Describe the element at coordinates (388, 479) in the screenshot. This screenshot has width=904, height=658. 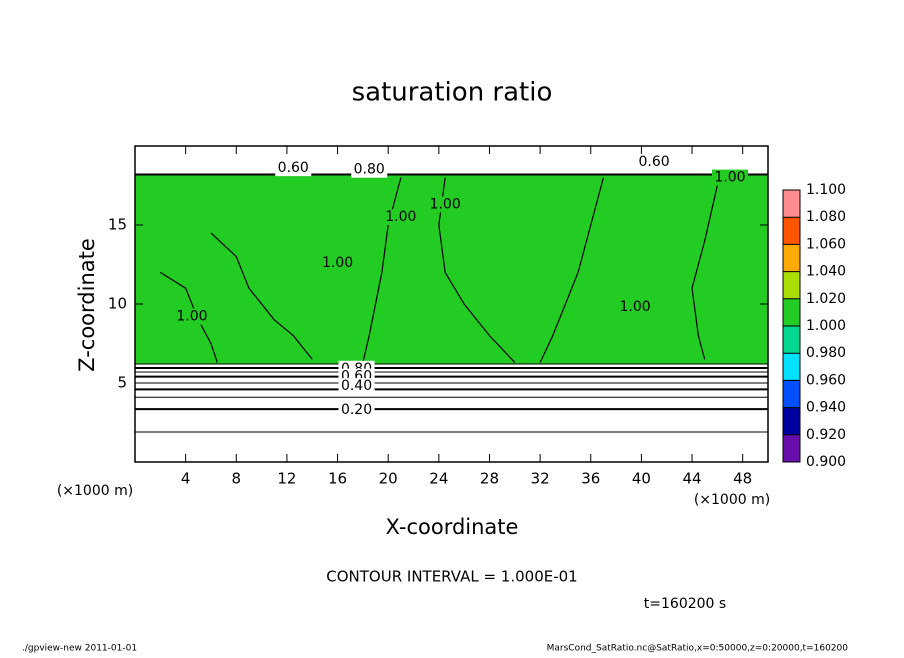
I see `x-tick-label: 20` at that location.